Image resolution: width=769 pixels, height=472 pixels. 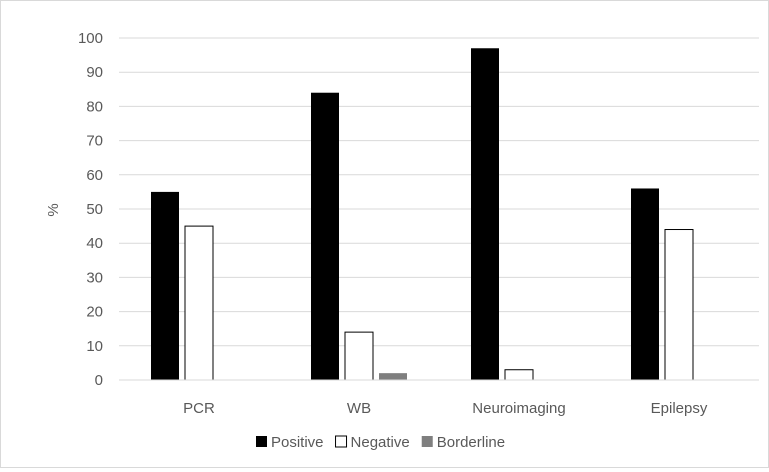 I want to click on y-axis-ticks: 0 10 20 30 40 50 60 70 80 90 100, so click(x=90, y=209).